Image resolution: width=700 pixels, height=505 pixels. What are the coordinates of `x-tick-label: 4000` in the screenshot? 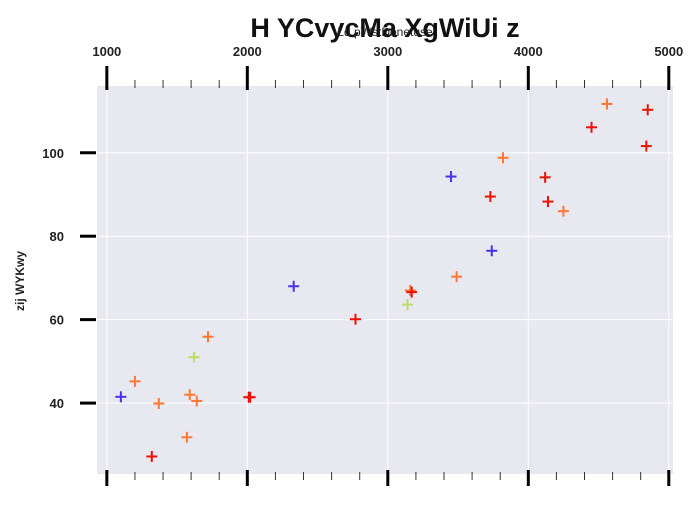 It's located at (528, 51).